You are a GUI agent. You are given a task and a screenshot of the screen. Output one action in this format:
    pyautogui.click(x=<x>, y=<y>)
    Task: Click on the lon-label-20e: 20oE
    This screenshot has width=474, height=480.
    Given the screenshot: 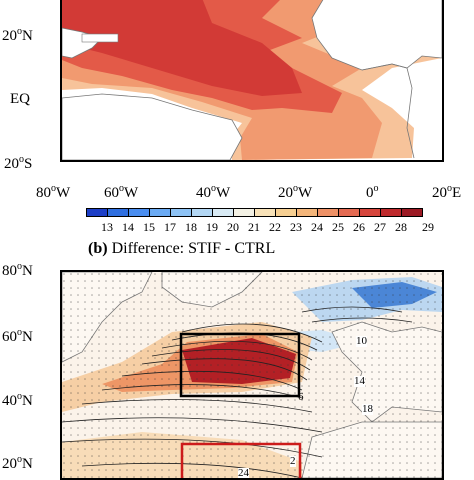 What is the action you would take?
    pyautogui.click(x=447, y=192)
    